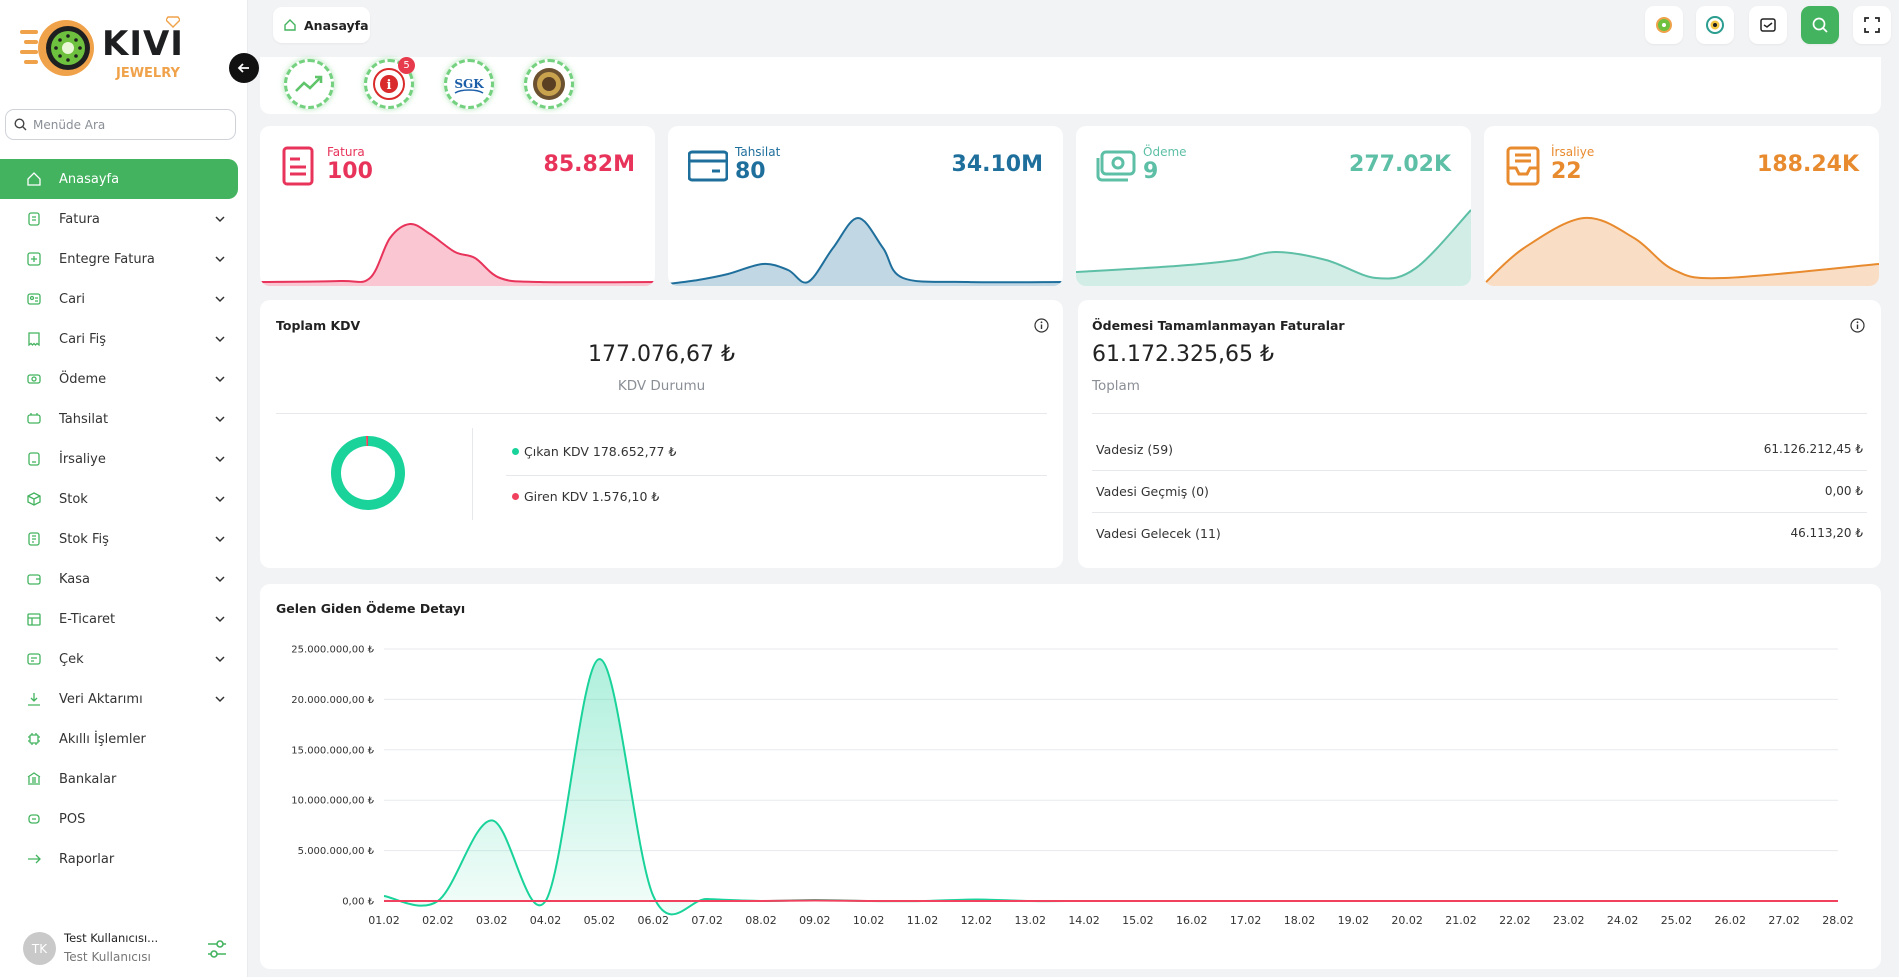 The image size is (1899, 977). I want to click on stat-sparkline, so click(457, 254).